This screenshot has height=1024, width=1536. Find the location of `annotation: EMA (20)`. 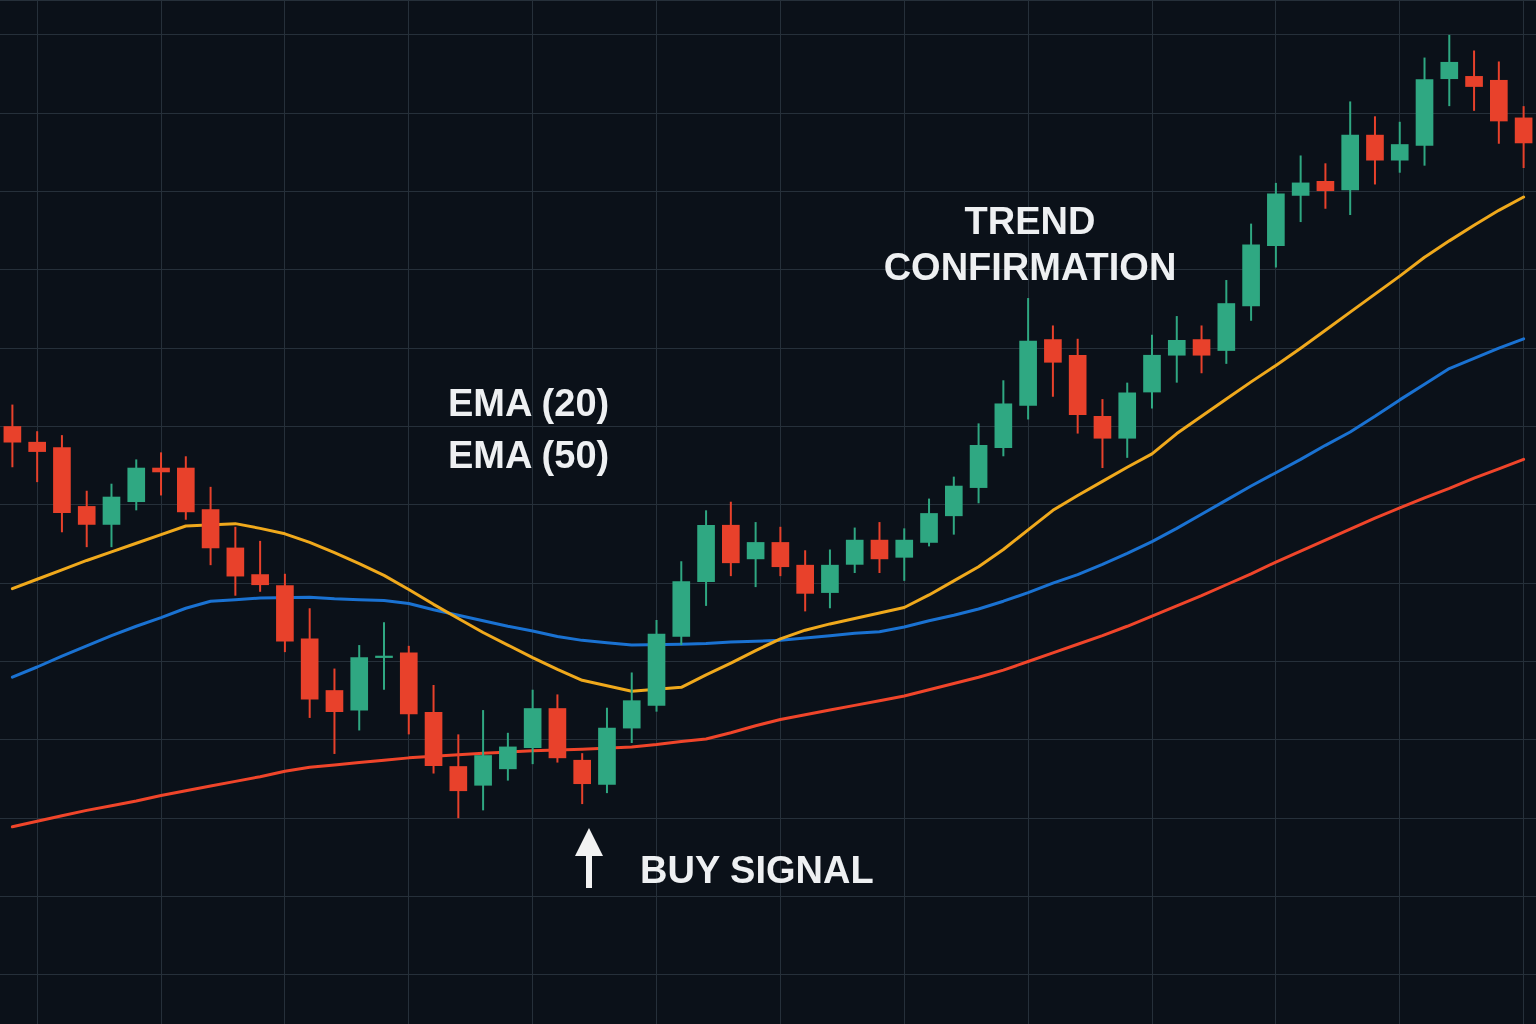

annotation: EMA (20) is located at coordinates (529, 403).